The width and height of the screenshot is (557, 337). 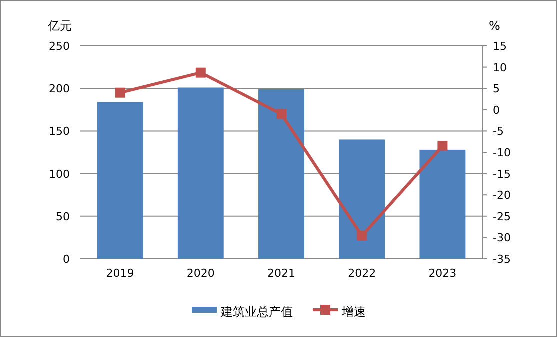 What do you see at coordinates (59, 26) in the screenshot?
I see `y-axis-title: 亿元` at bounding box center [59, 26].